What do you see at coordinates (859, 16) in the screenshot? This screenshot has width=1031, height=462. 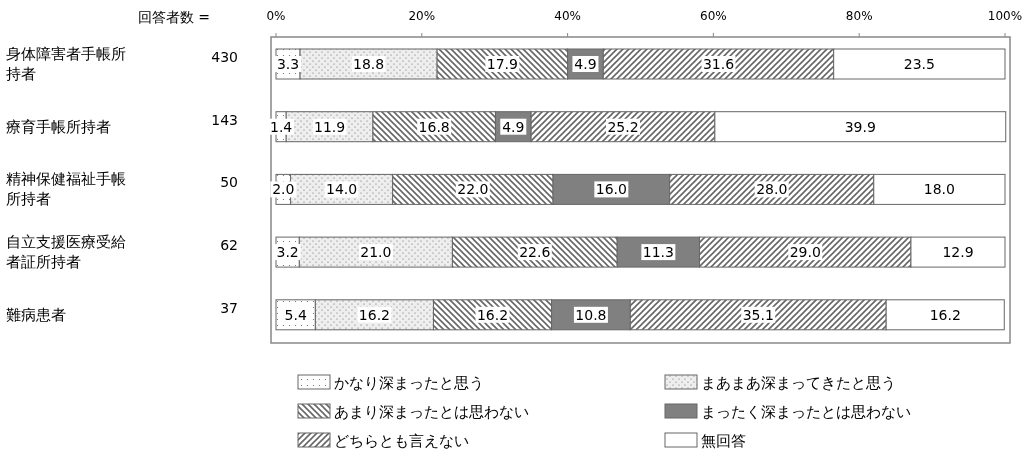 I see `x2-tick-label: 80%` at bounding box center [859, 16].